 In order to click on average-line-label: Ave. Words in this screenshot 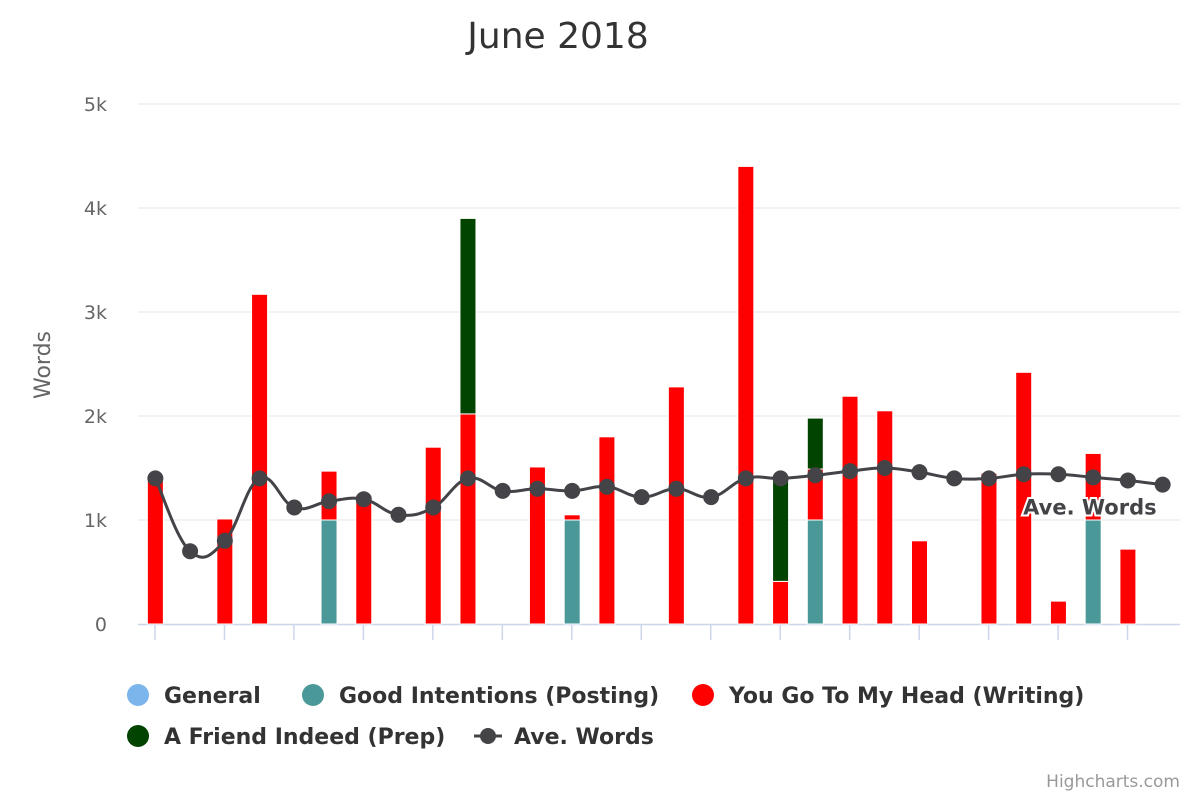, I will do `click(1089, 508)`.